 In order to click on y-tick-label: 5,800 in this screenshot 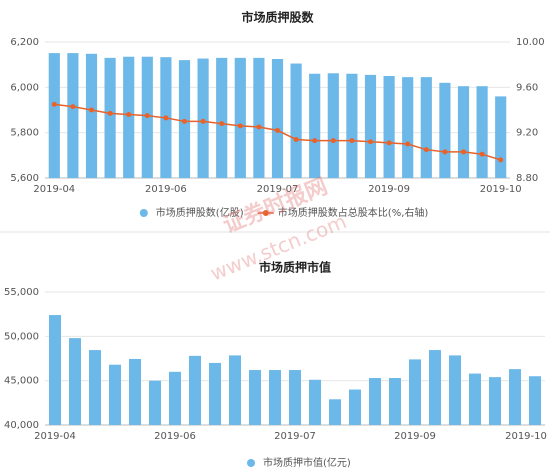, I will do `click(24, 133)`.